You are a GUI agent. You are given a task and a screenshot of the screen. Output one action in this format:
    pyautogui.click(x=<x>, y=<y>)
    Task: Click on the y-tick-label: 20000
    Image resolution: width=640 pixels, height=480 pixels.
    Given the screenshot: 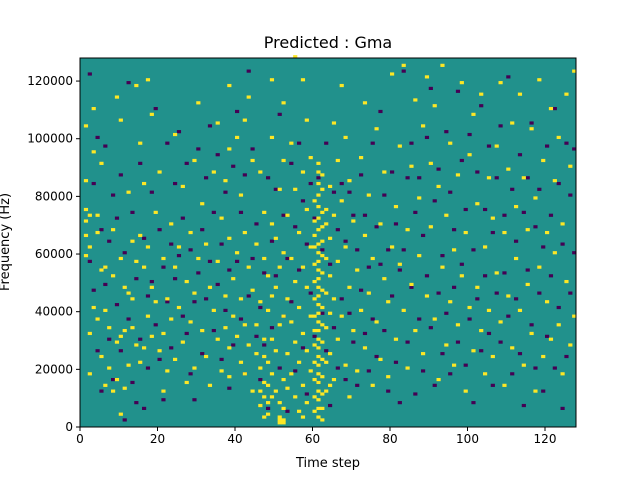 What is the action you would take?
    pyautogui.click(x=54, y=369)
    